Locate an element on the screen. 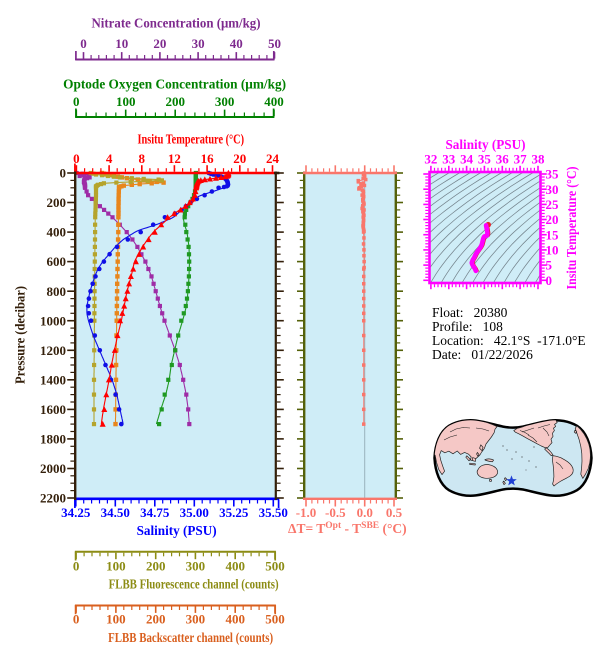  svg-text: Float: 20380 is located at coordinates (470, 312).